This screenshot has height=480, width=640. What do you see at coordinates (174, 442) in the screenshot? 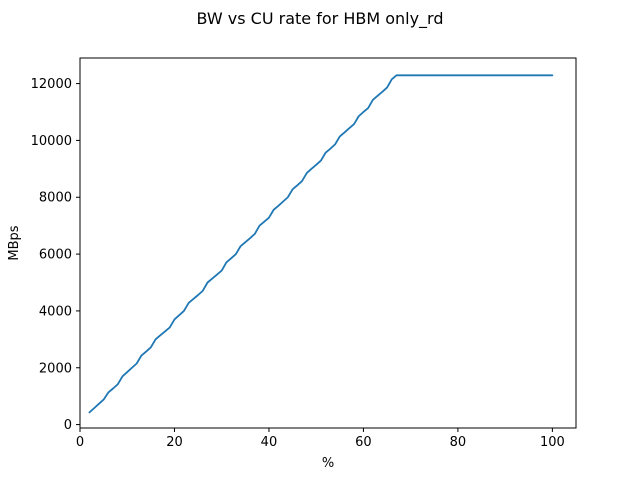
I see `x-tick-label: 20` at bounding box center [174, 442].